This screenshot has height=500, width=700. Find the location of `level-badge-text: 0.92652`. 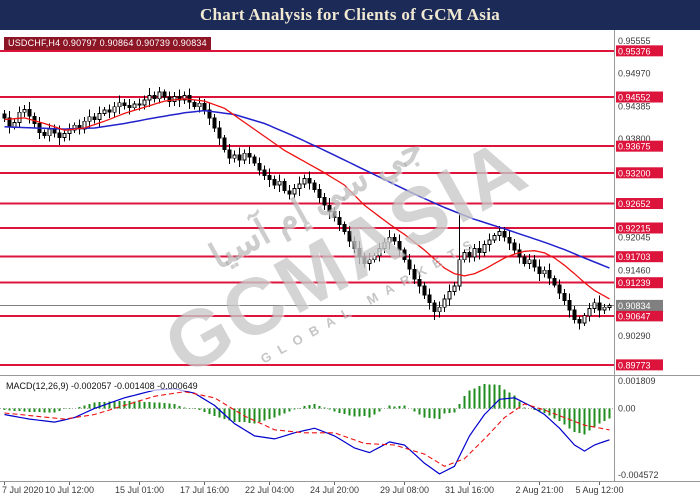

level-badge-text: 0.92652 is located at coordinates (634, 204).